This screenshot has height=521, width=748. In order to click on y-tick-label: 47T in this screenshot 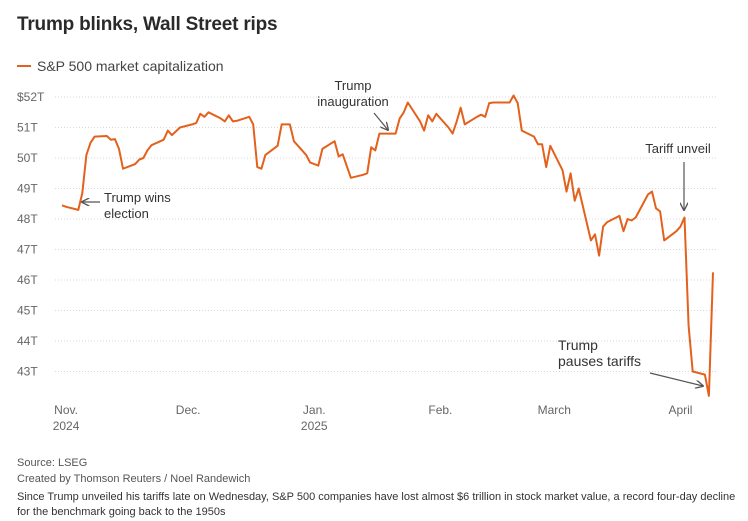, I will do `click(27, 250)`.